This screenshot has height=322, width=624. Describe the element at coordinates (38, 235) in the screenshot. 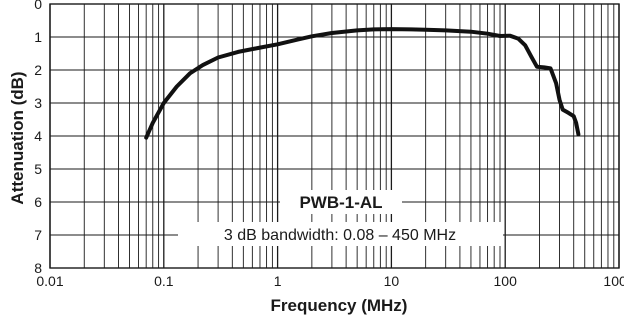

I see `y-tick-label: 7` at that location.